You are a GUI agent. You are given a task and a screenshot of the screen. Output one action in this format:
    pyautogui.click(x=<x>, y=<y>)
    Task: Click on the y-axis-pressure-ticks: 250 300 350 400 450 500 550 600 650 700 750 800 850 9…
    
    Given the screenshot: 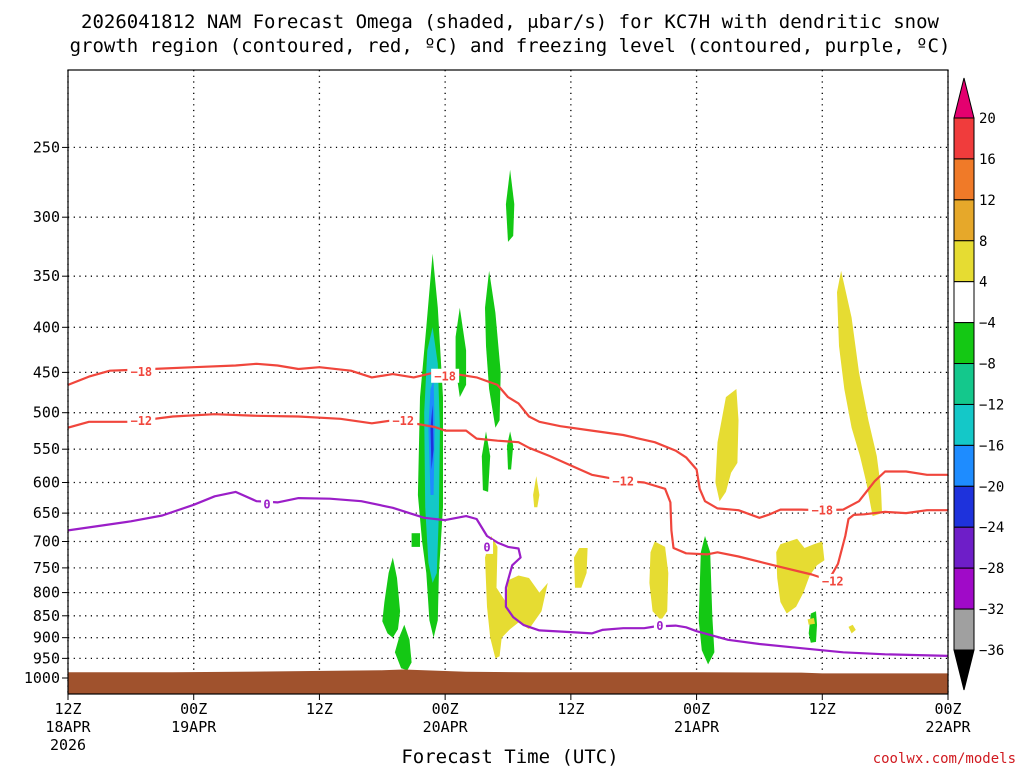 What is the action you would take?
    pyautogui.click(x=46, y=412)
    